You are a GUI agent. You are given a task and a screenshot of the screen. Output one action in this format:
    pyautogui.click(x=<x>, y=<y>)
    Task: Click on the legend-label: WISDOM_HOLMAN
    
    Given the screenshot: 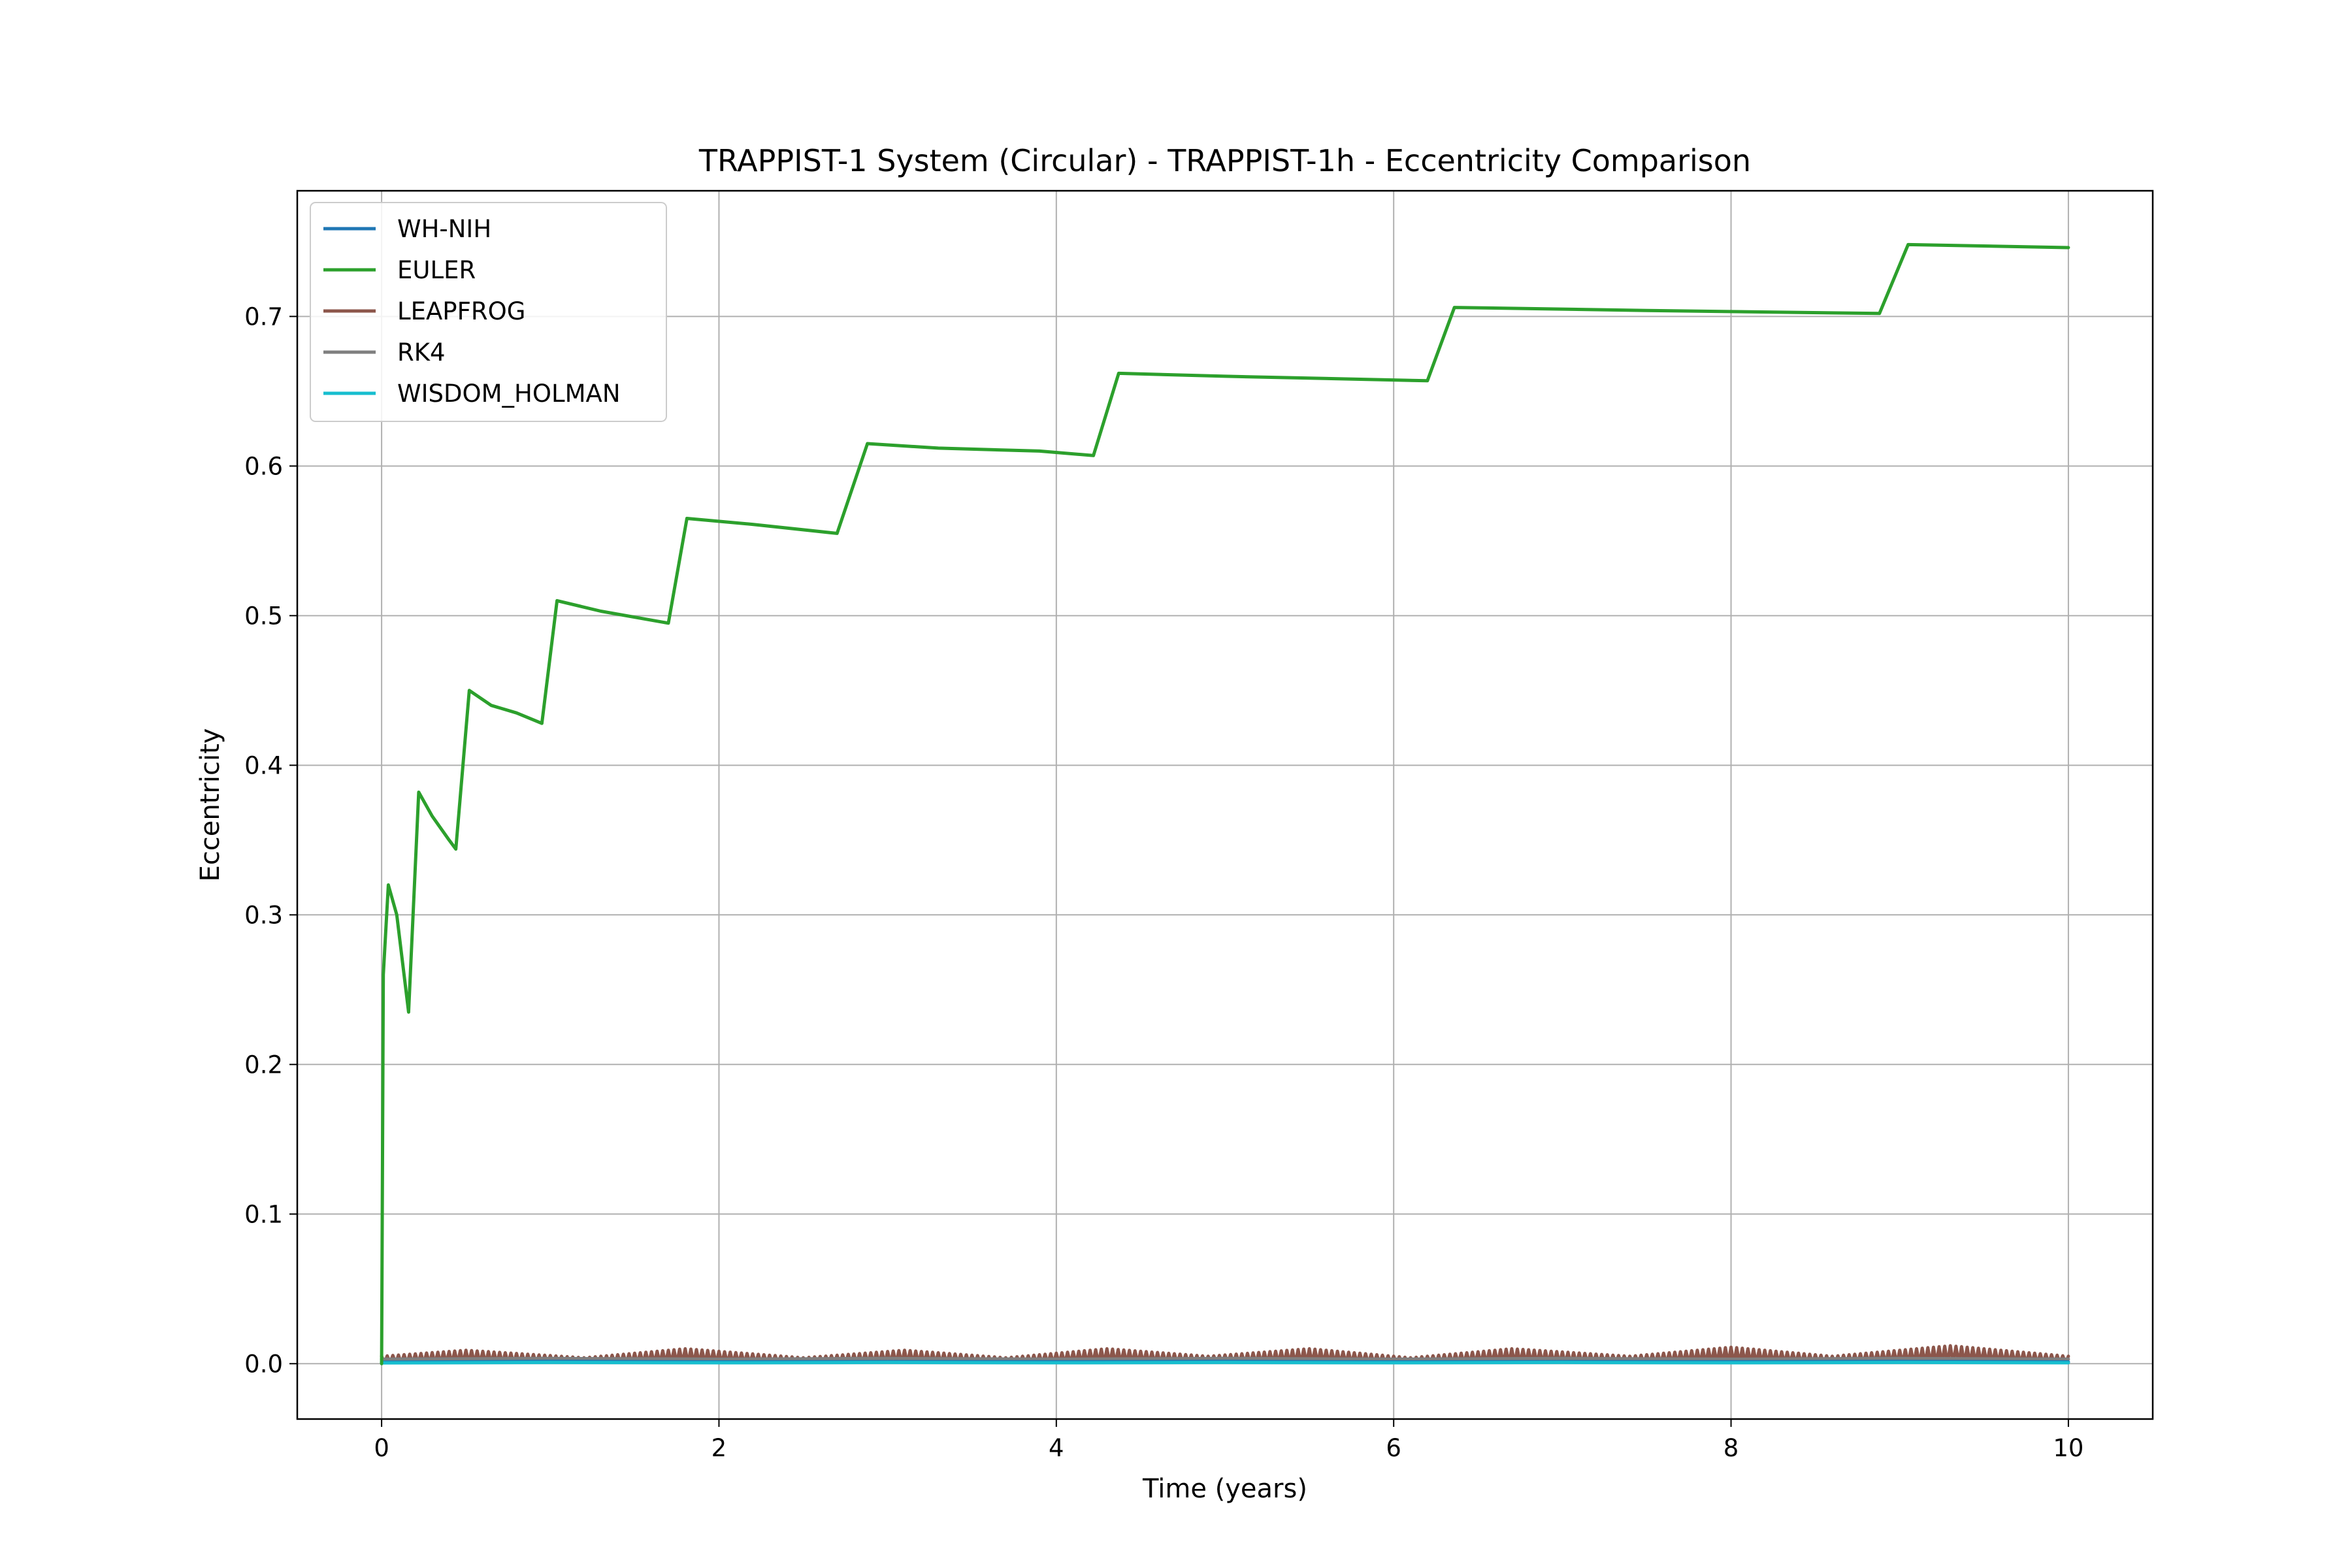 What is the action you would take?
    pyautogui.click(x=509, y=394)
    